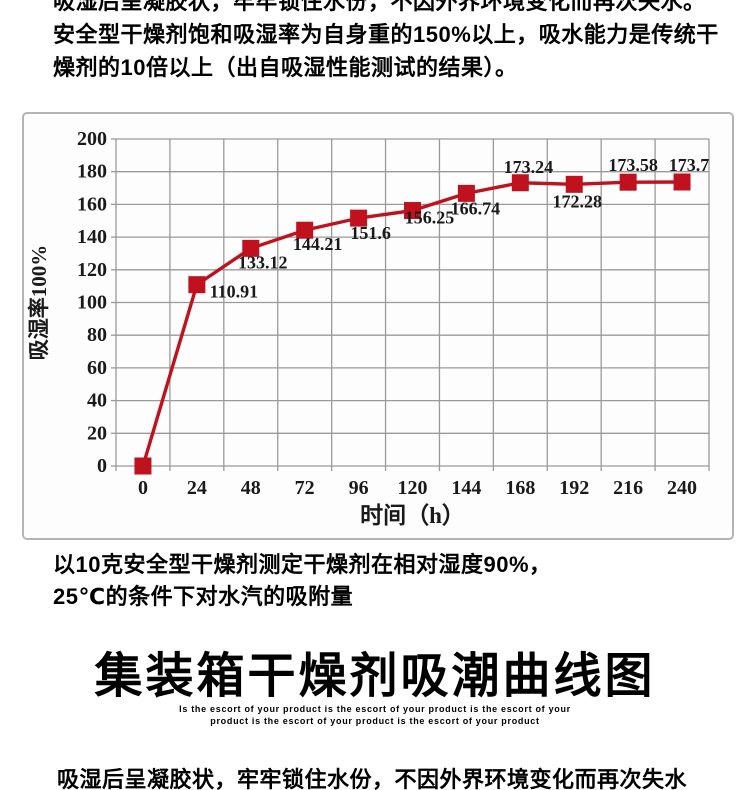 This screenshot has height=790, width=750. What do you see at coordinates (689, 165) in the screenshot?
I see `data-point-label: 173.7` at bounding box center [689, 165].